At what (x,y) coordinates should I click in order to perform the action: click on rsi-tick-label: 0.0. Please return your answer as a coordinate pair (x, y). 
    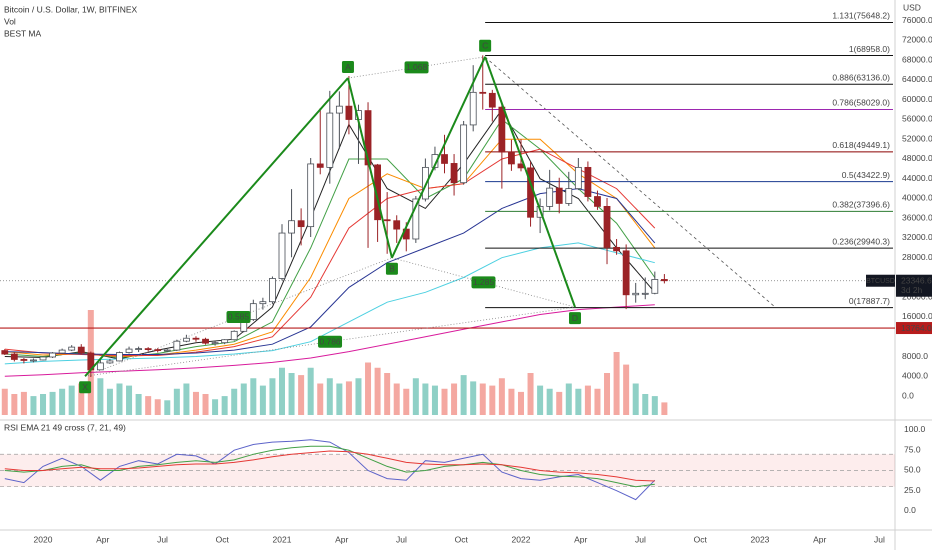
    Looking at the image, I should click on (910, 510).